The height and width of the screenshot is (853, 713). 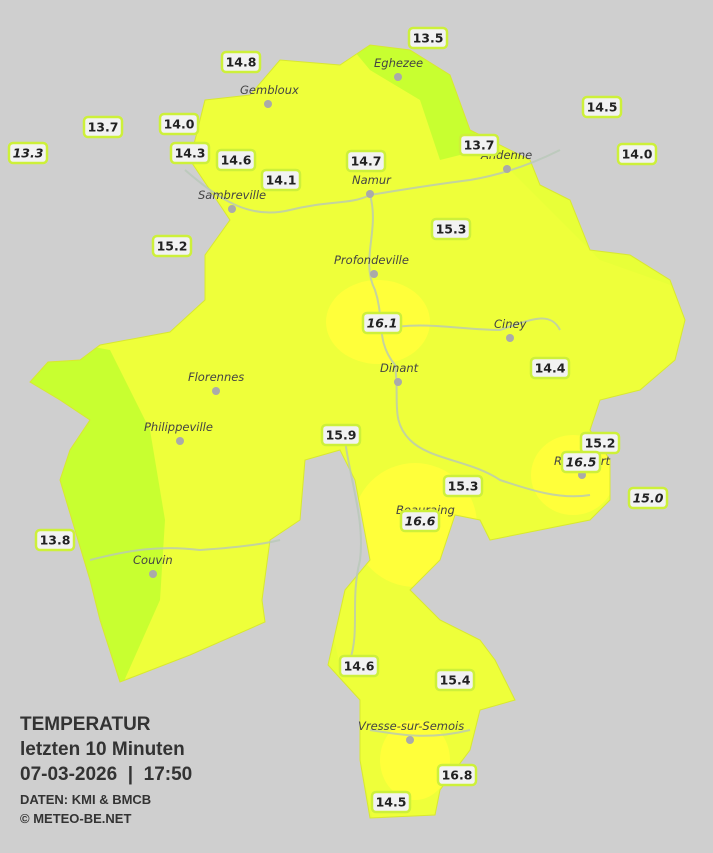 I want to click on city-name: Dinant, so click(x=399, y=368).